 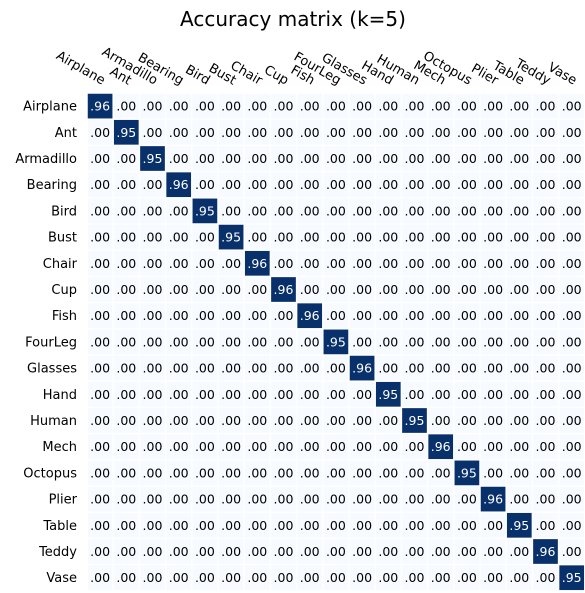 I want to click on cell-value-label-table-glasses: .00, so click(x=362, y=525).